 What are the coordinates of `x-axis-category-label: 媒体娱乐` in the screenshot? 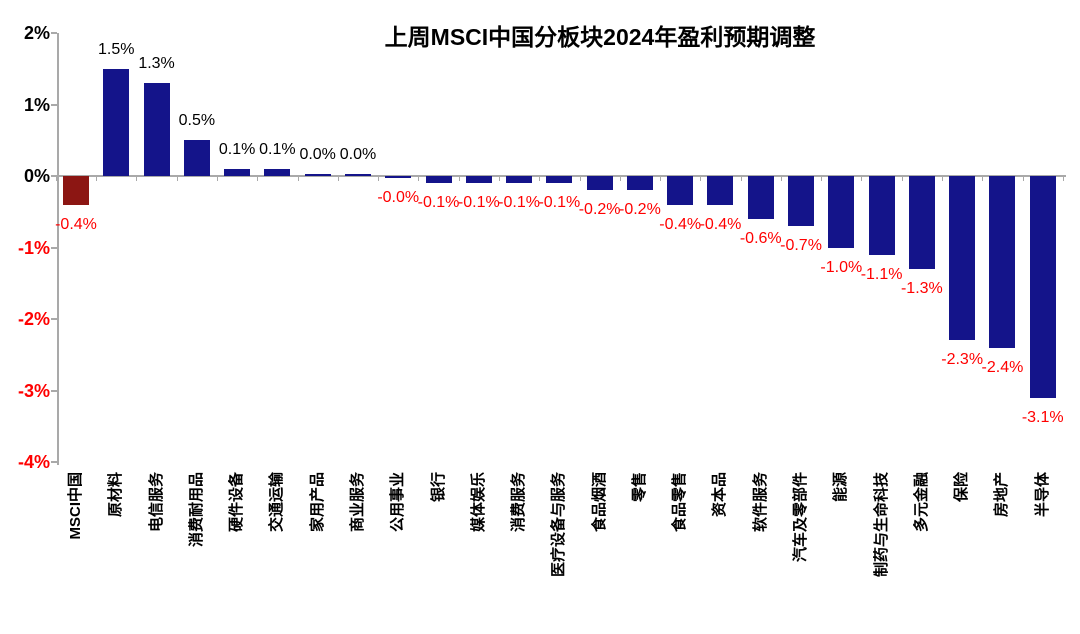 It's located at (478, 502).